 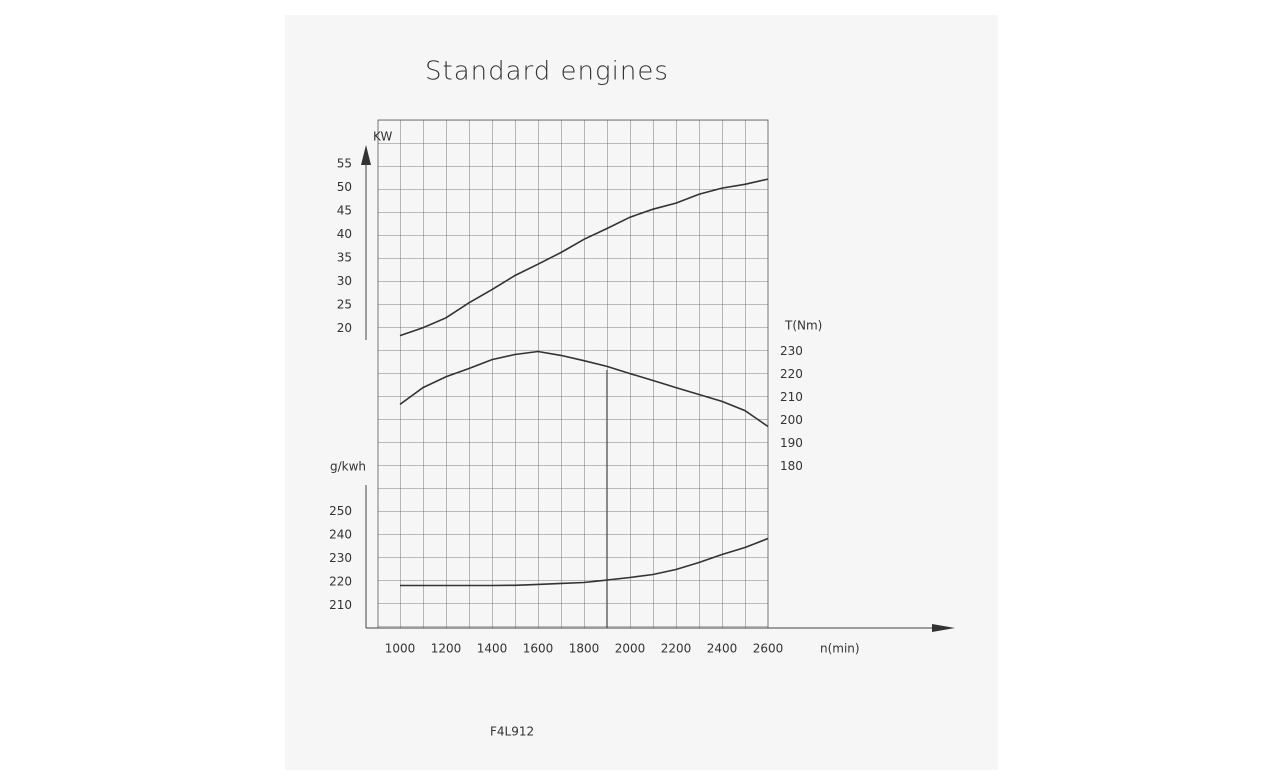 I want to click on y-tick-label: 190, so click(x=791, y=443).